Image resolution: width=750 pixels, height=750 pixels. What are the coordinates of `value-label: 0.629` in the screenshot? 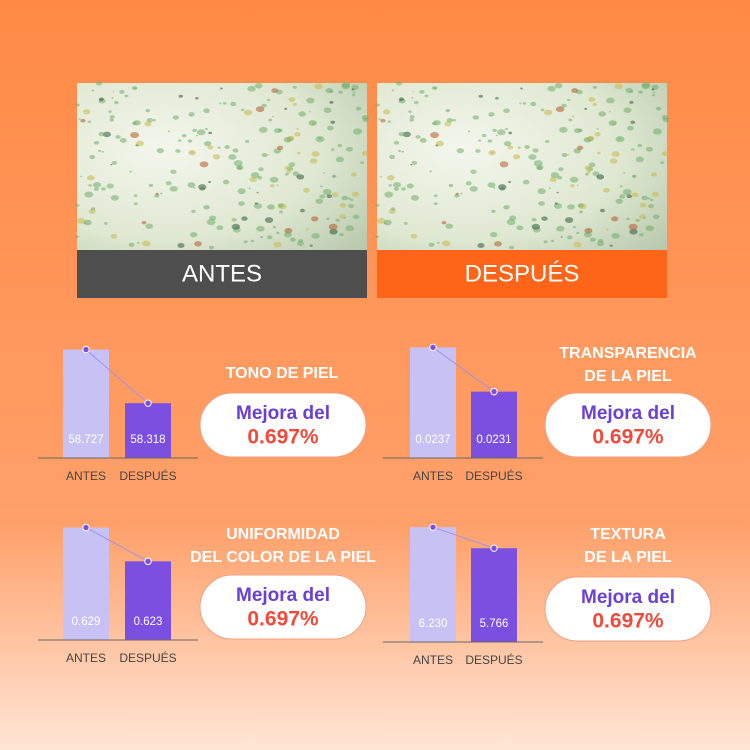 It's located at (86, 622).